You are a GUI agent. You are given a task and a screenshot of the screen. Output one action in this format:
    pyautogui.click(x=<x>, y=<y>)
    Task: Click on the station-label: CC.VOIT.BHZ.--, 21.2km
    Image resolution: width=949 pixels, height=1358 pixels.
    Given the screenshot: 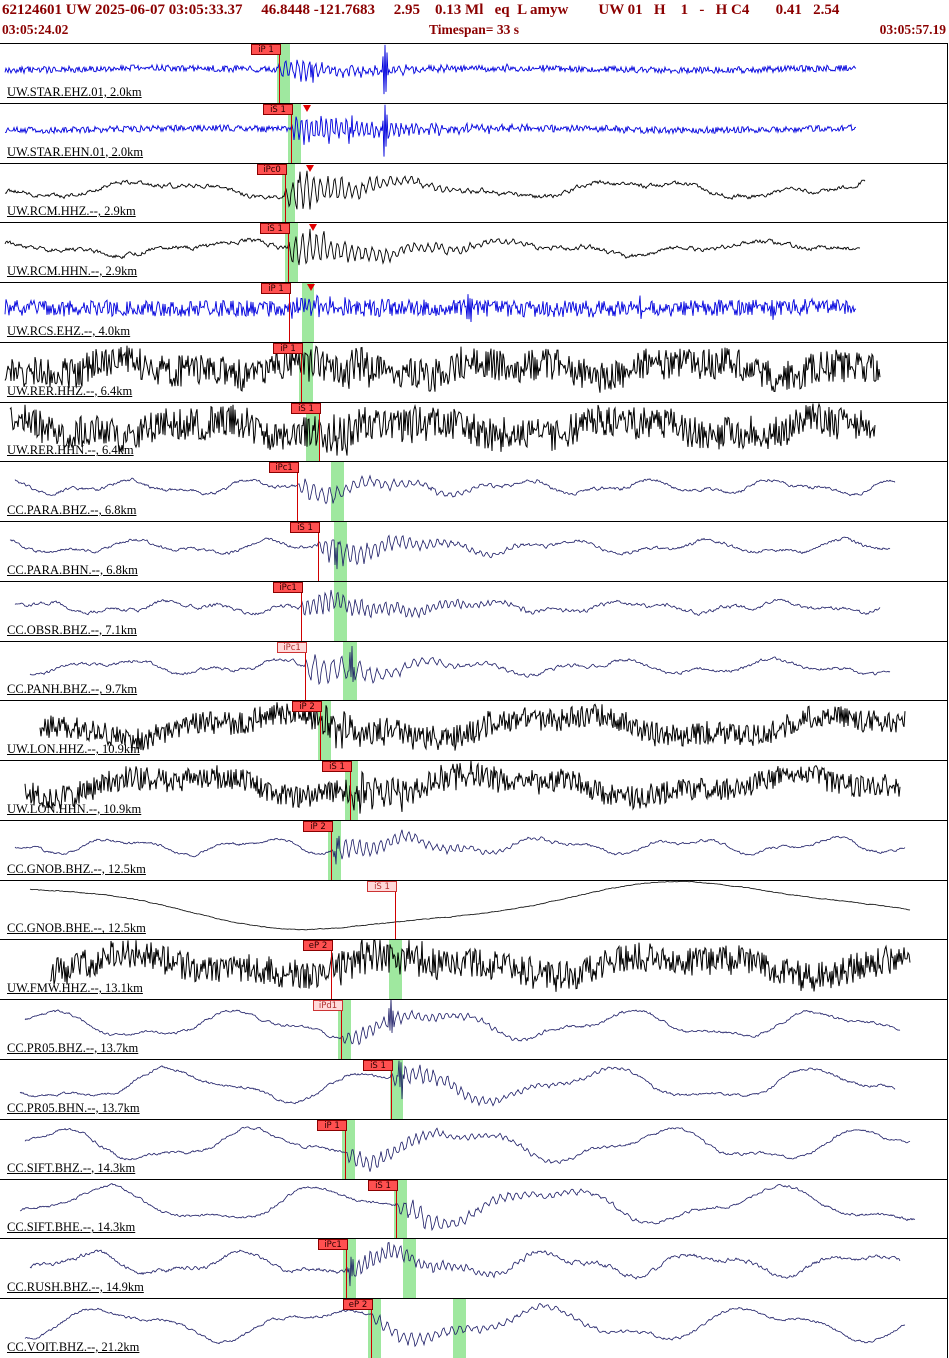 What is the action you would take?
    pyautogui.click(x=73, y=1346)
    